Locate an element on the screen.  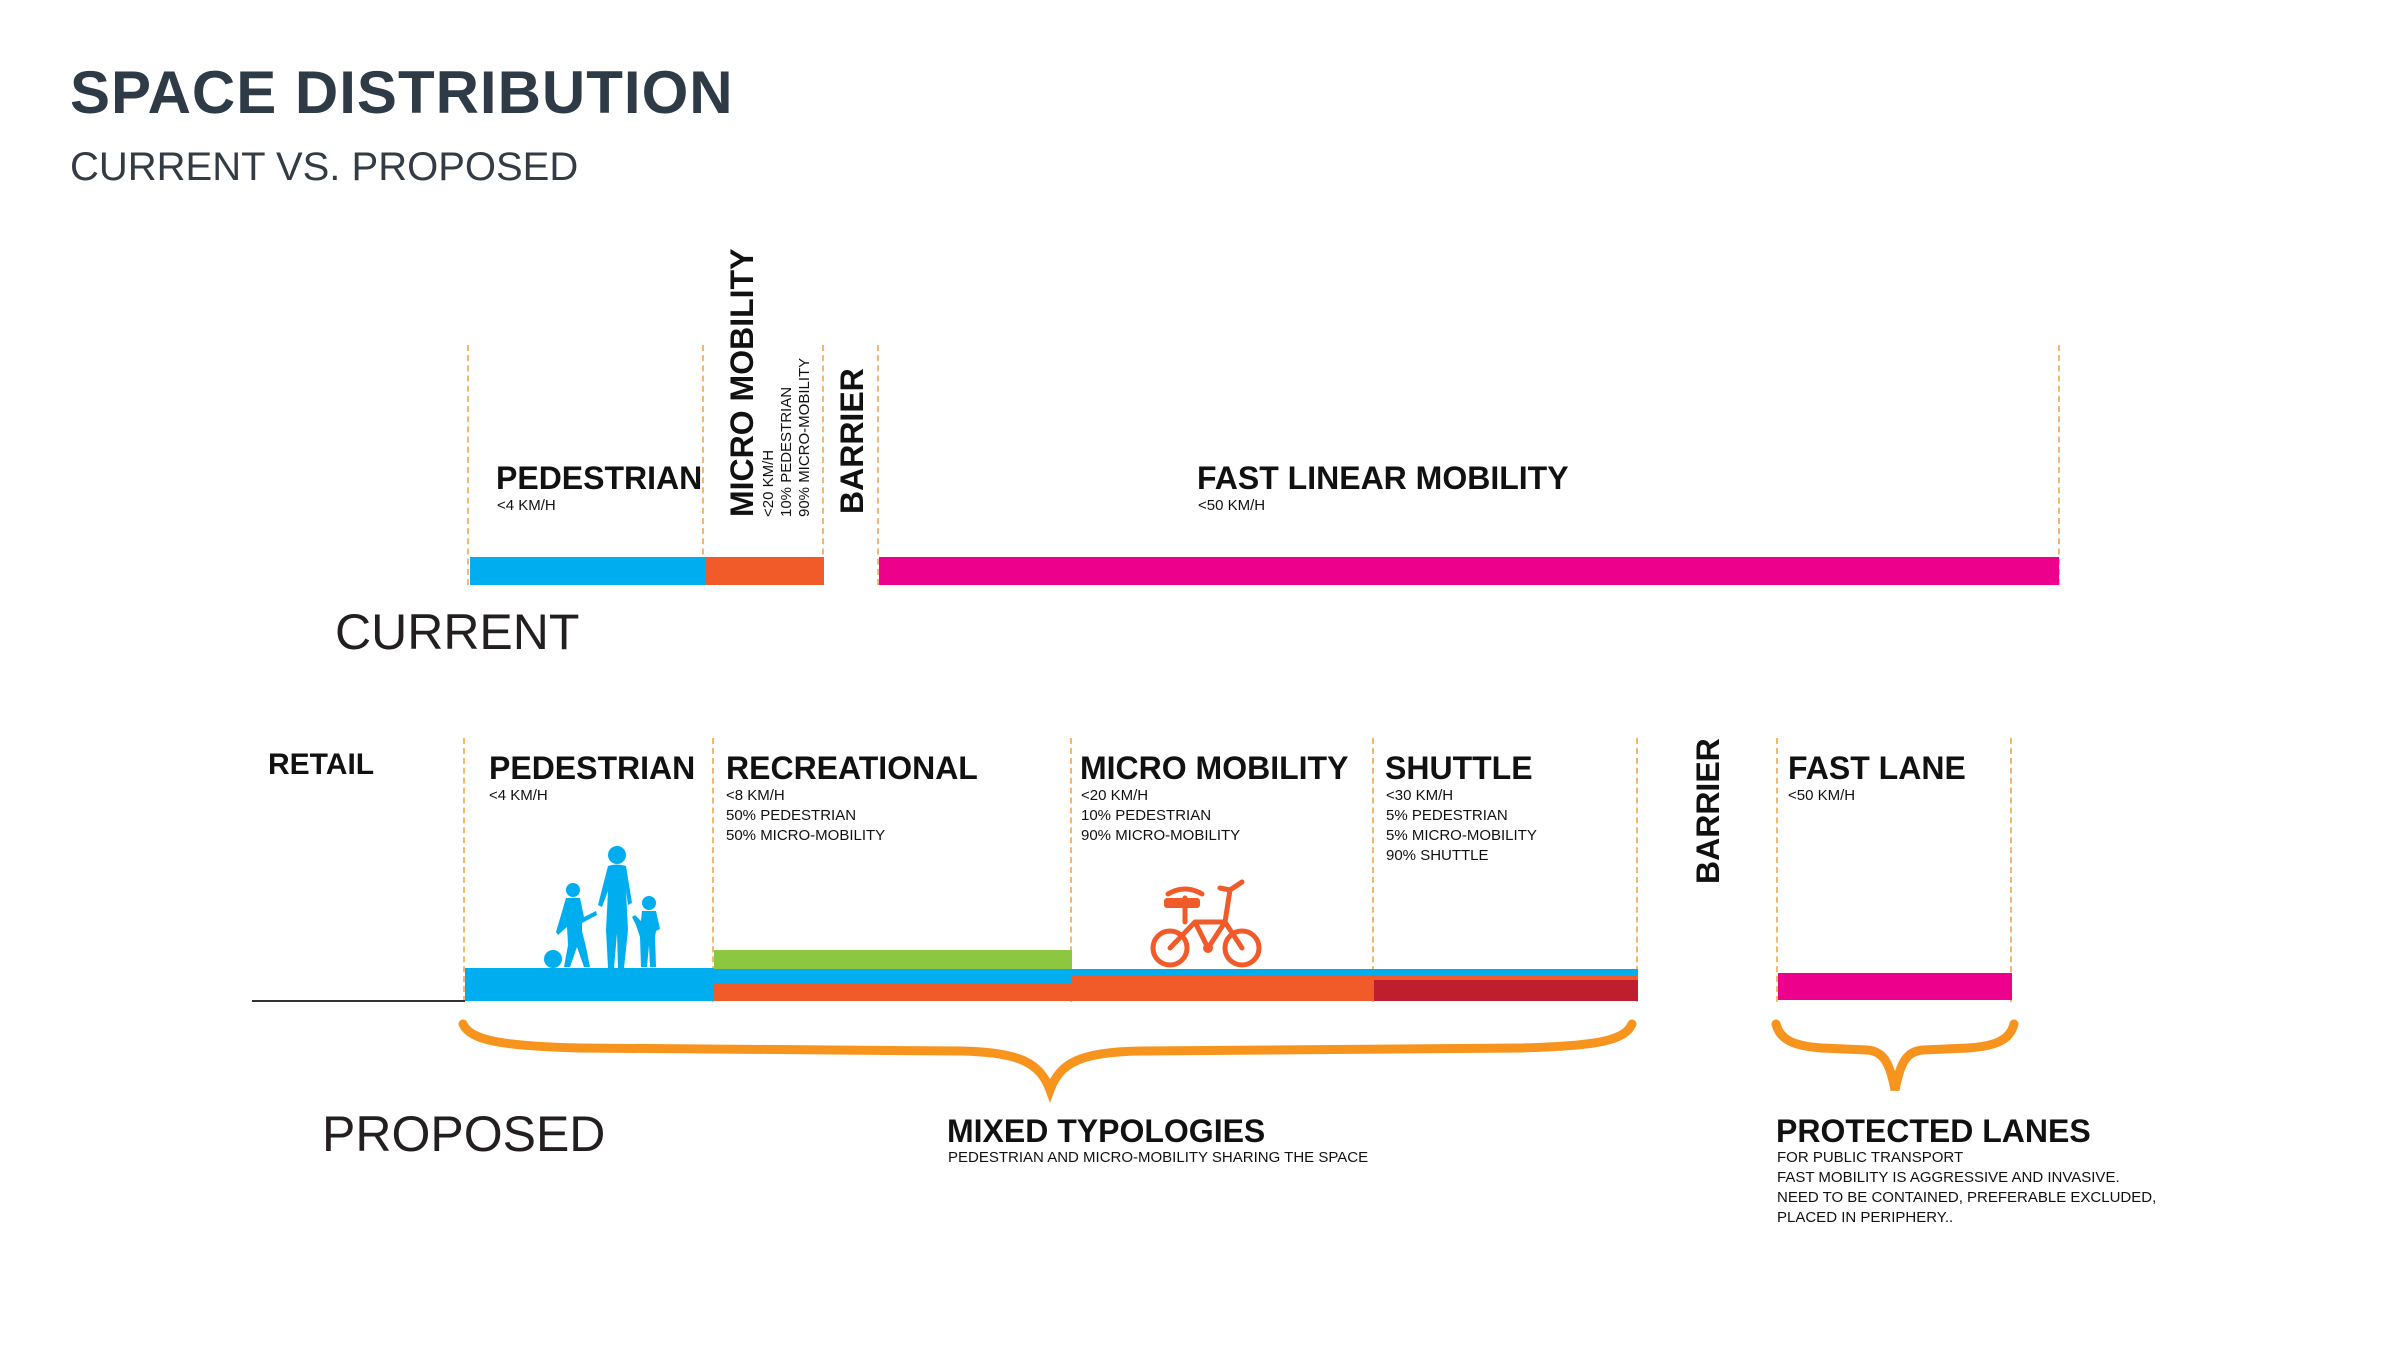
proposed-barrier-label: BARRIER is located at coordinates (1708, 811).